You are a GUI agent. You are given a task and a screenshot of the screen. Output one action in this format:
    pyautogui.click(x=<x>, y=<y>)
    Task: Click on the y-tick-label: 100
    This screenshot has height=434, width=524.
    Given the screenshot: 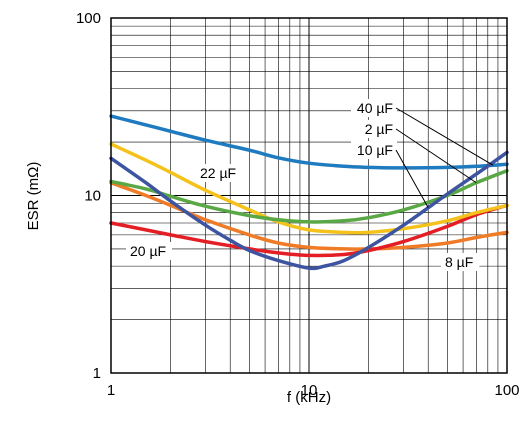 What is the action you would take?
    pyautogui.click(x=88, y=18)
    